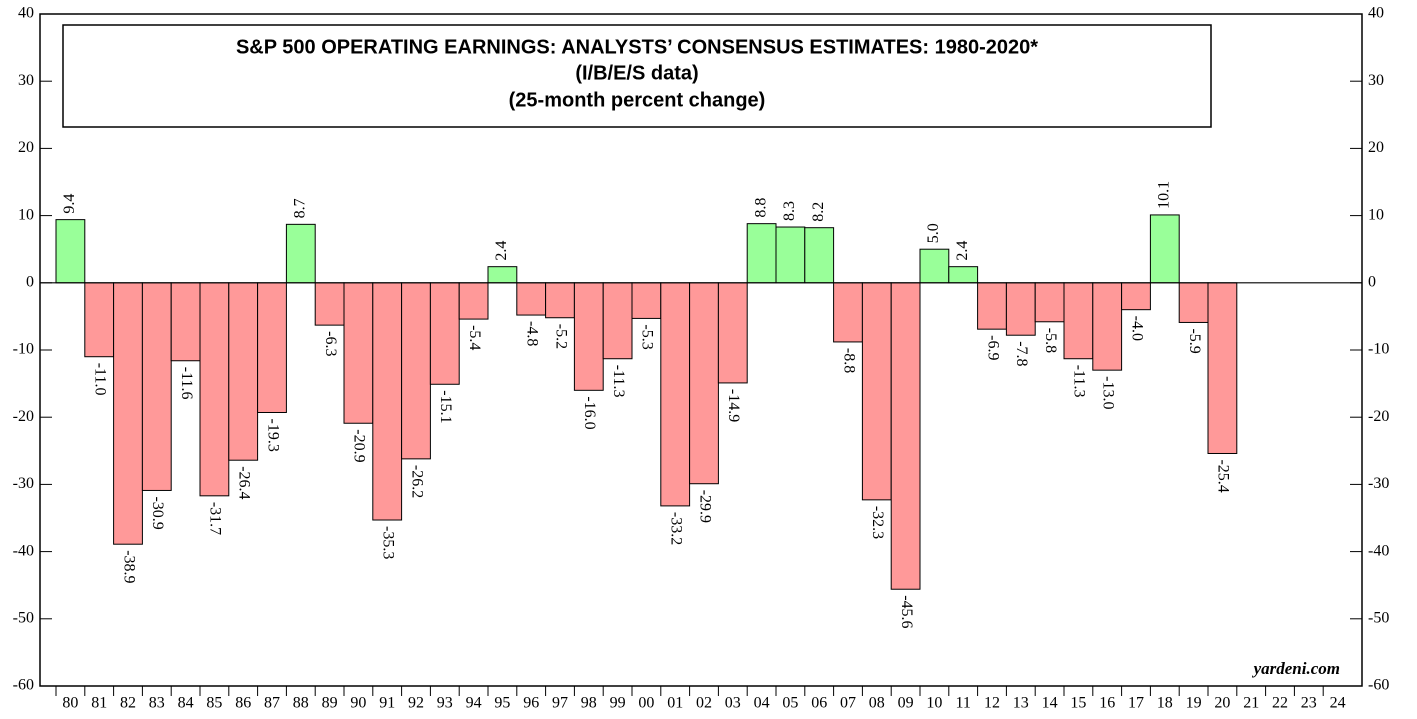  What do you see at coordinates (636, 73) in the screenshot?
I see `chart-subtitle: (I/B/E/S data)` at bounding box center [636, 73].